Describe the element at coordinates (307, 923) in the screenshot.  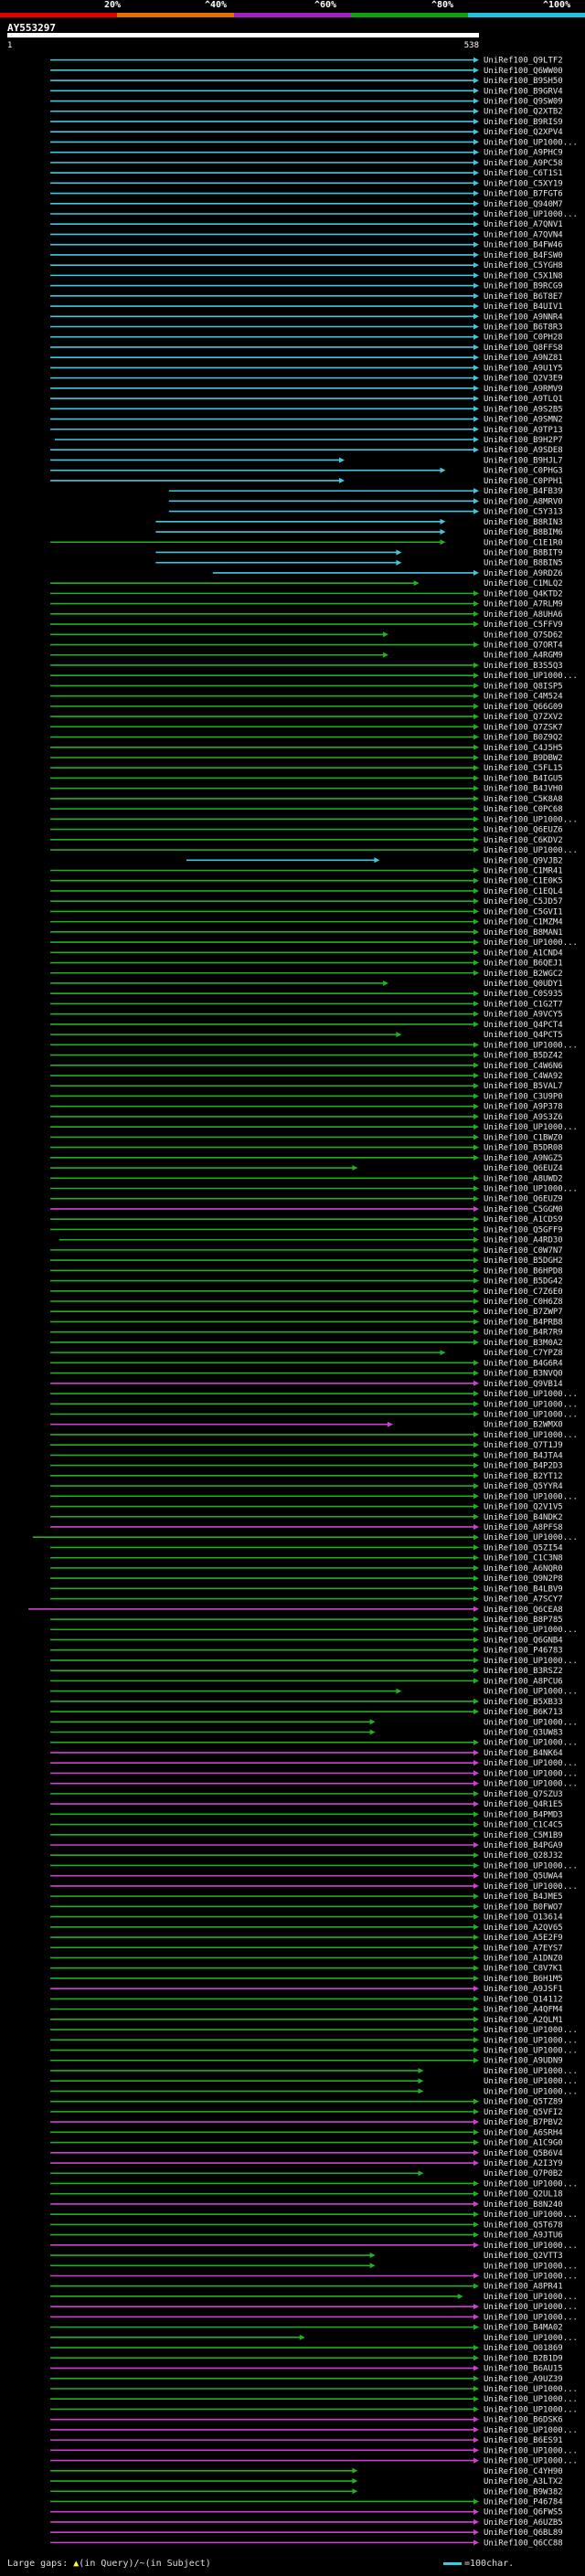
I see `hit-row: UniRef100_C1MZM4` at that location.